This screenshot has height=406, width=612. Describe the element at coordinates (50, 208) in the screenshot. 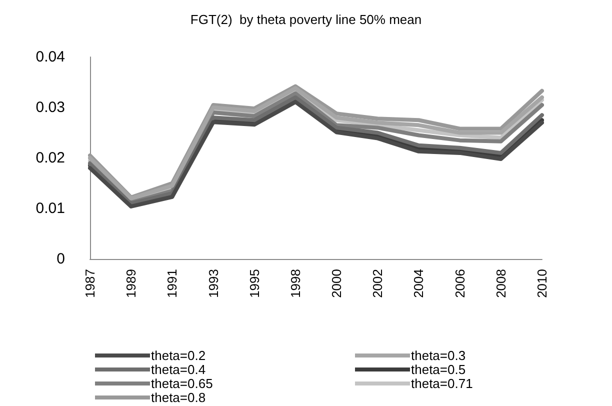

I see `y-tick-label: 0.01` at that location.